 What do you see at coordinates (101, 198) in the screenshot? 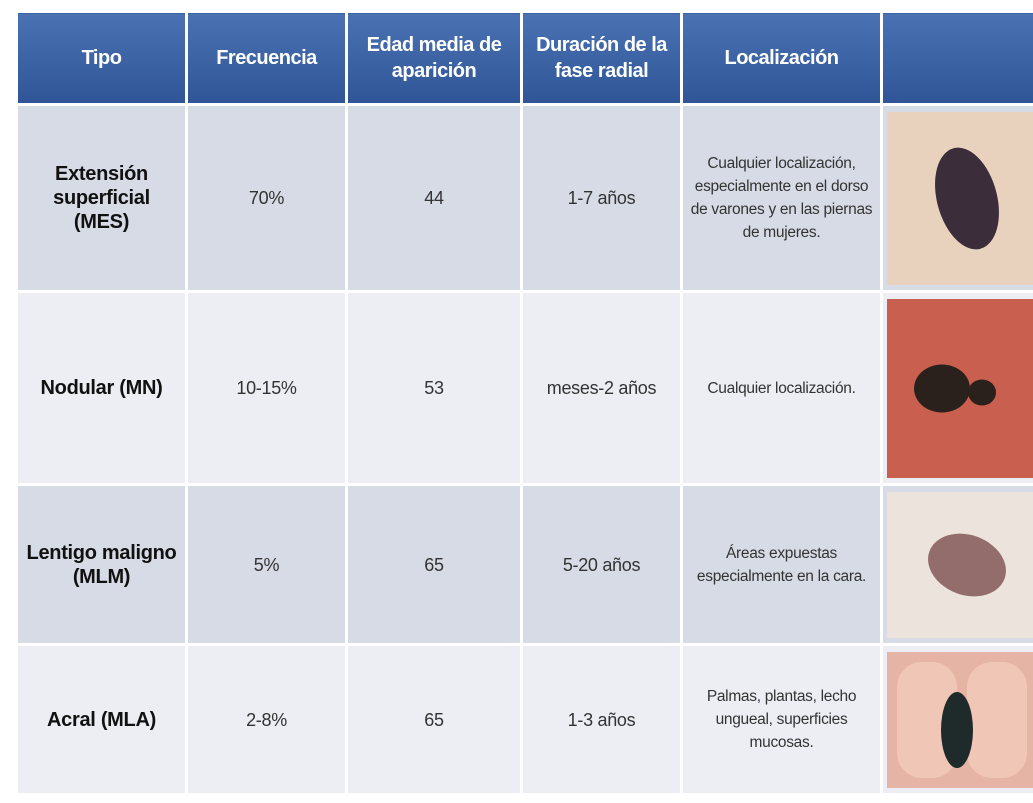
I see `type-cell: Extensión superficial (MES)` at bounding box center [101, 198].